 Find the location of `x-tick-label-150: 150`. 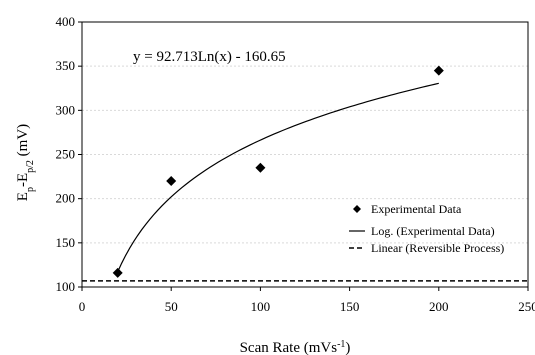

x-tick-label-150: 150 is located at coordinates (350, 306).